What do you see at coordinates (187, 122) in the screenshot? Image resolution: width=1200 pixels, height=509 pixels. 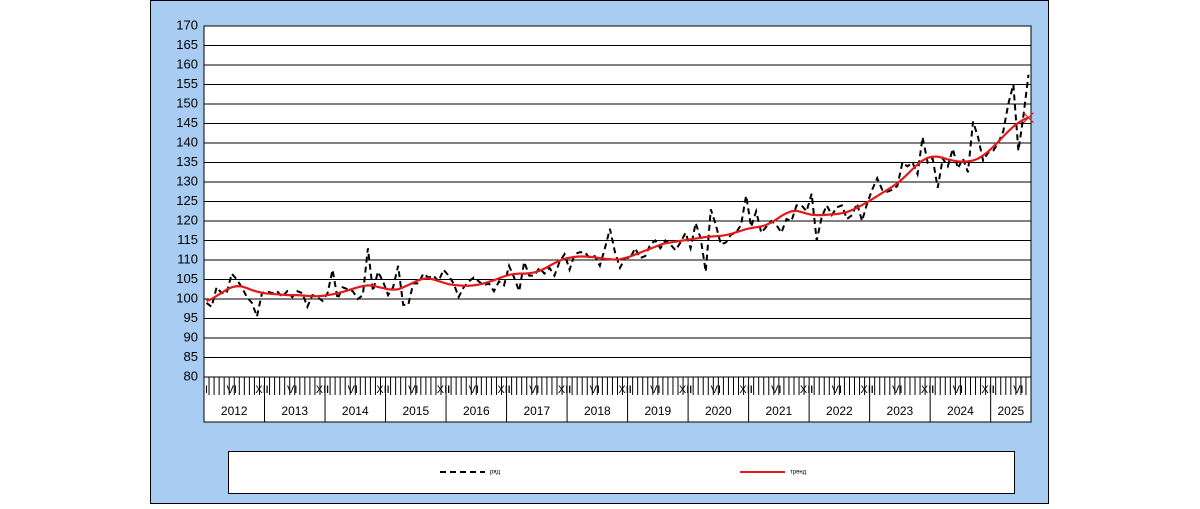 I see `y-tick-label: 145` at bounding box center [187, 122].